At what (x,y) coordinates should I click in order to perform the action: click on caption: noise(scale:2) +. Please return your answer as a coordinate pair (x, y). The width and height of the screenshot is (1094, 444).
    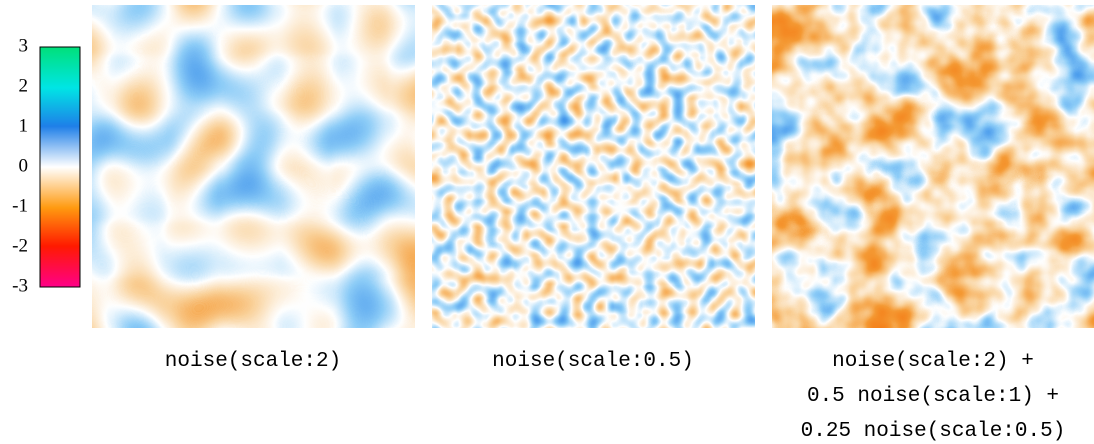
    Looking at the image, I should click on (933, 361).